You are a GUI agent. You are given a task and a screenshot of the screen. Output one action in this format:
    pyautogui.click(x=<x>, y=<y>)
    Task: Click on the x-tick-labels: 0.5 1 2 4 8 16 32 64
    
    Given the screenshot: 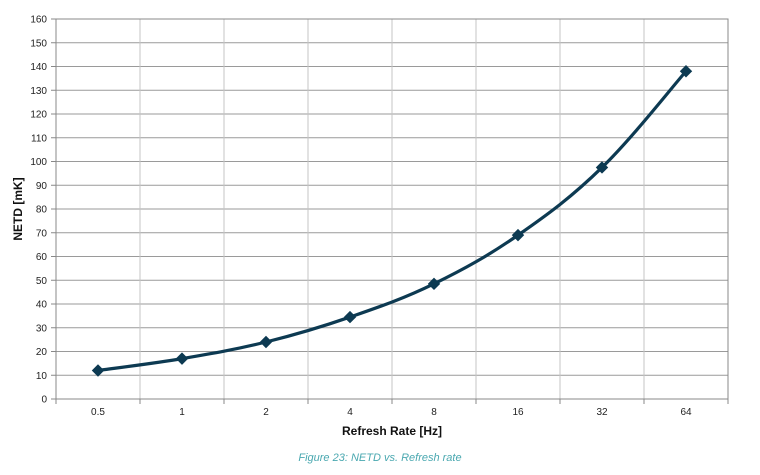 What is the action you would take?
    pyautogui.click(x=391, y=412)
    